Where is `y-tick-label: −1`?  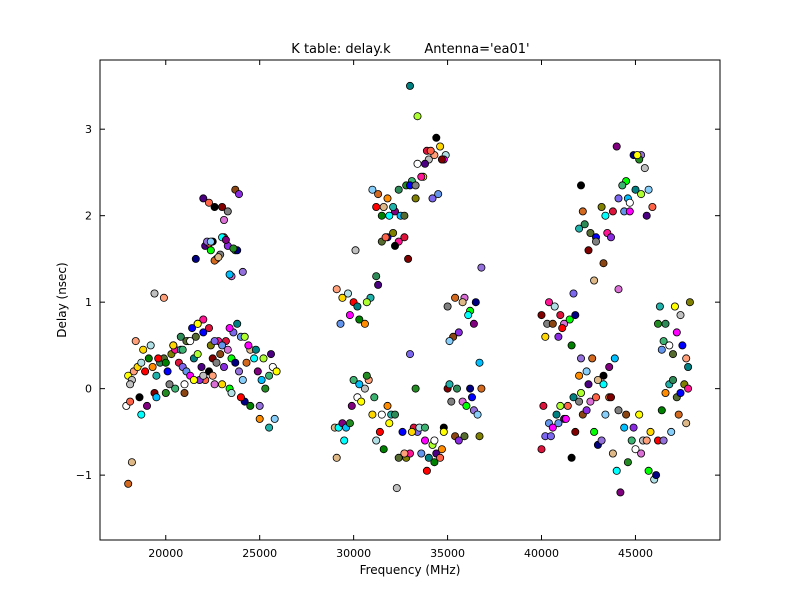
y-tick-label: −1 is located at coordinates (84, 475).